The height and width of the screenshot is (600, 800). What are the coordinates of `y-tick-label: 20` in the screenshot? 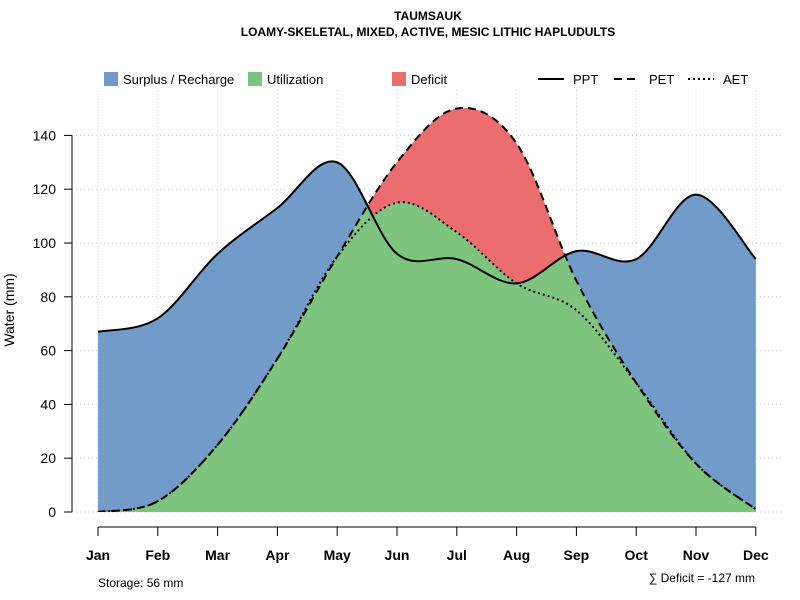 It's located at (48, 458).